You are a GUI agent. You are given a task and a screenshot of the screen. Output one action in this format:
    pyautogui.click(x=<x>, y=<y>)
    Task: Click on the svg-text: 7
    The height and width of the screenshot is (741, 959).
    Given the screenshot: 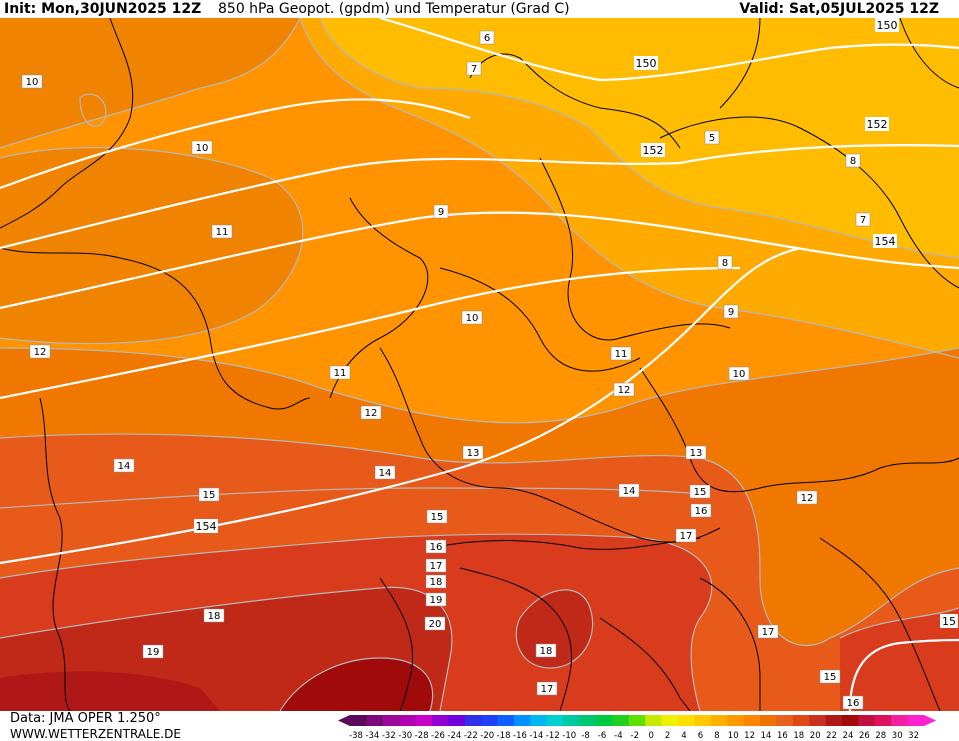 What is the action you would take?
    pyautogui.click(x=863, y=220)
    